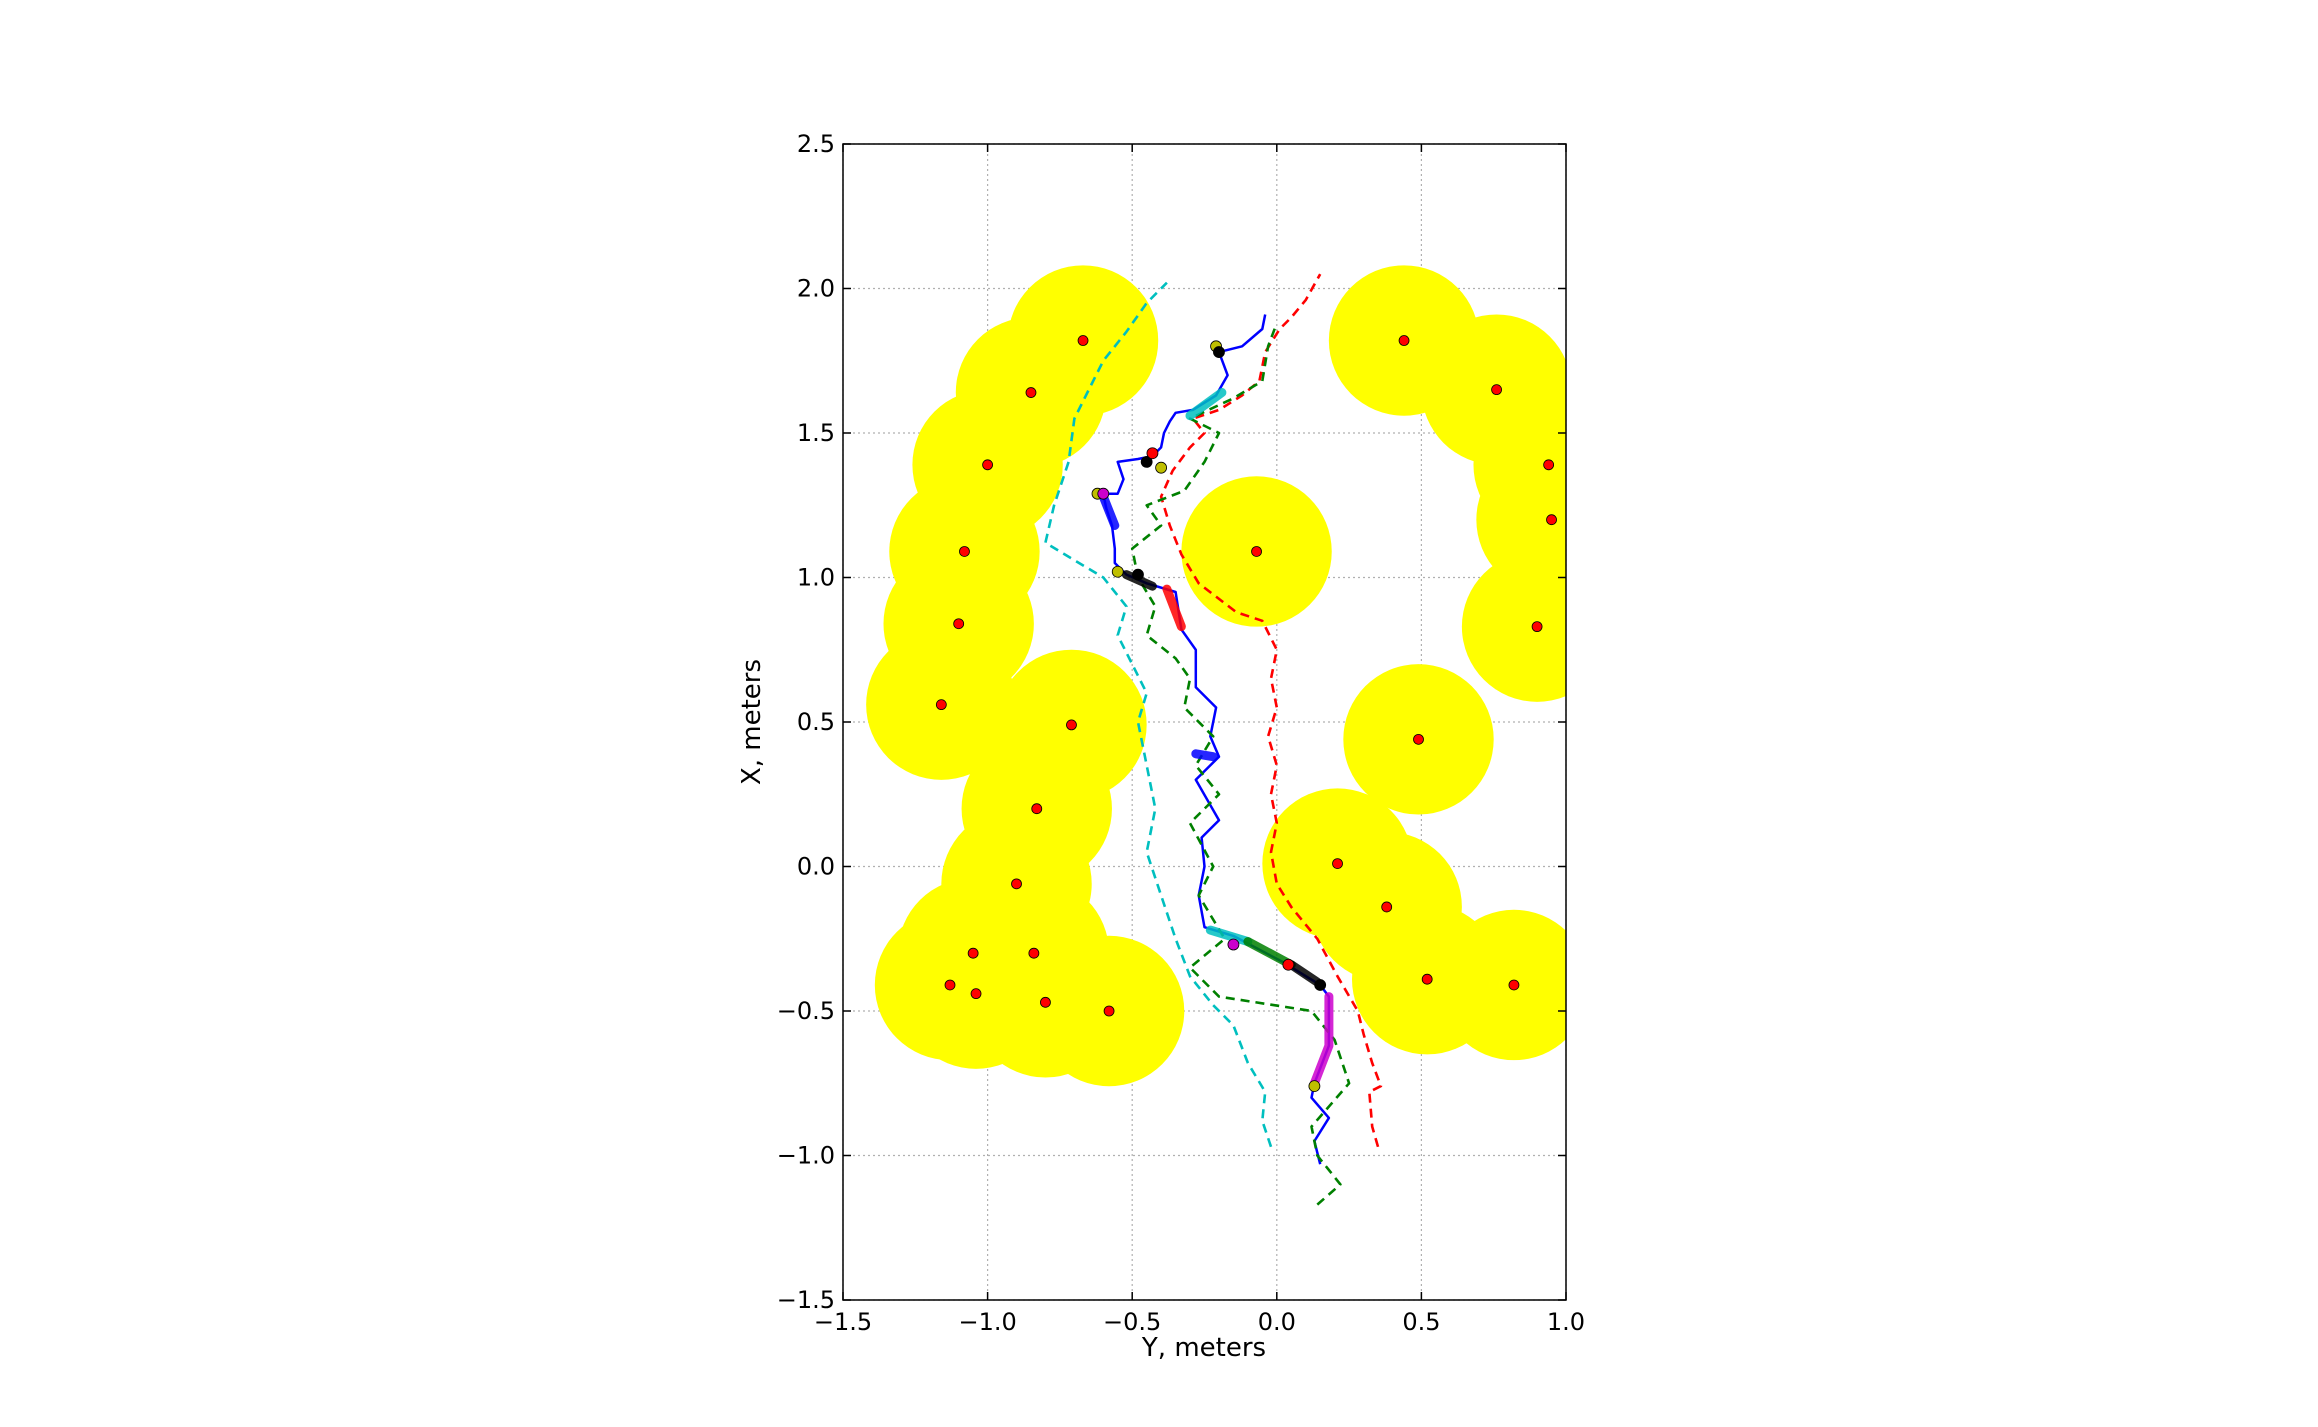  What do you see at coordinates (752, 722) in the screenshot?
I see `y-axis-label: X, meters` at bounding box center [752, 722].